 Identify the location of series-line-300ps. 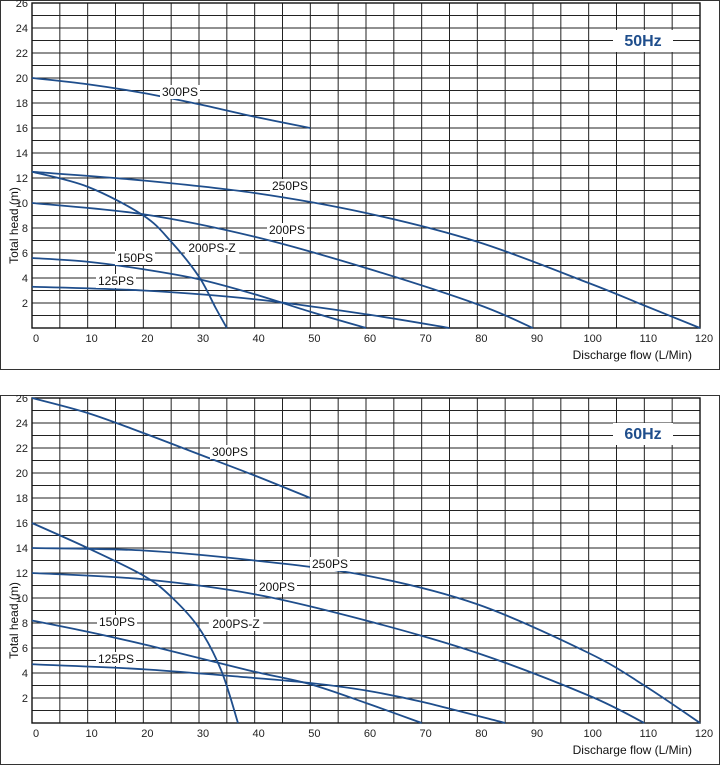
(171, 448).